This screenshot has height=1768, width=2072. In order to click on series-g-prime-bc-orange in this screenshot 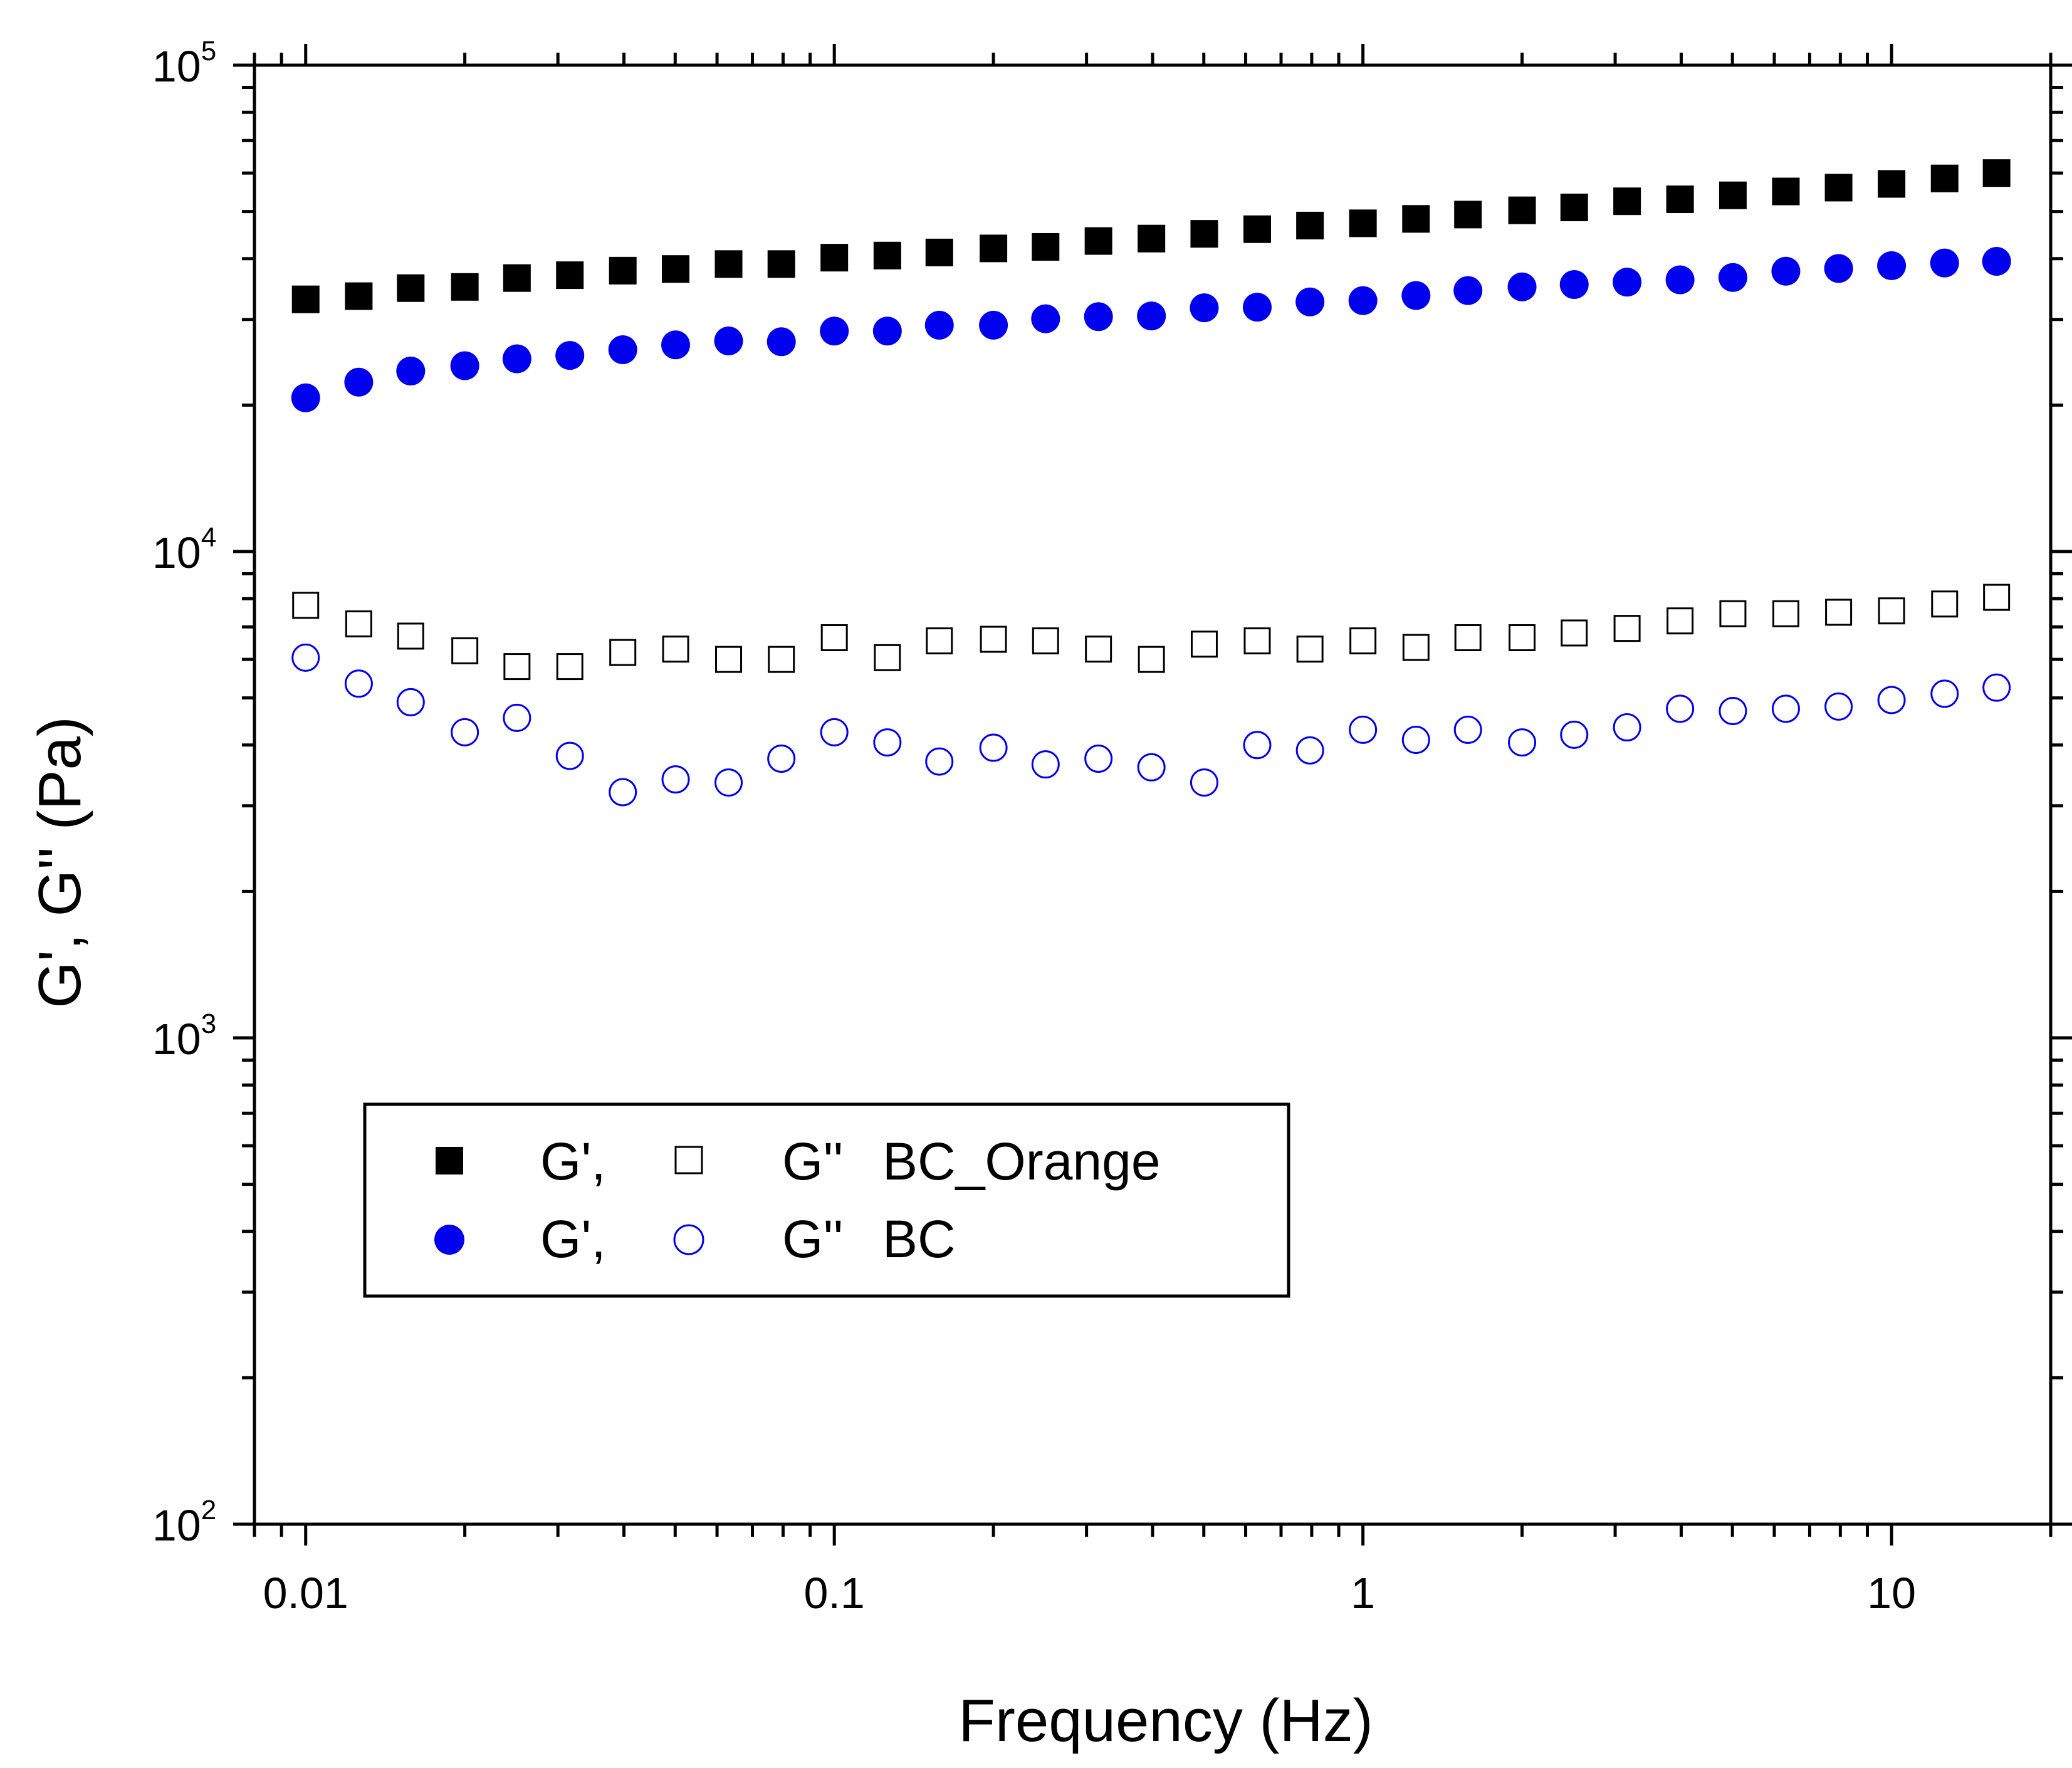, I will do `click(1151, 236)`.